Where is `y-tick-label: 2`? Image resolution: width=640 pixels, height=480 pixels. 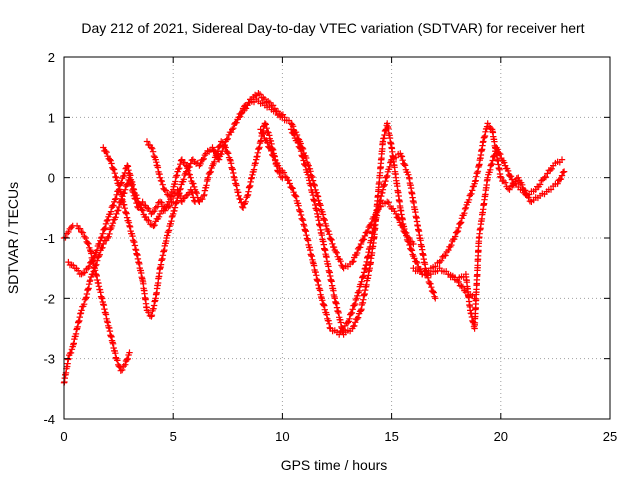
y-tick-label: 2 is located at coordinates (51, 57).